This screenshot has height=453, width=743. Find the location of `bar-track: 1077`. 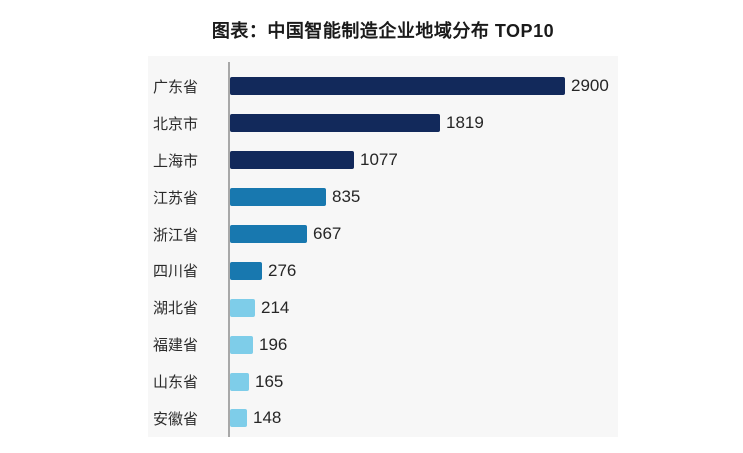

bar-track: 1077 is located at coordinates (423, 160).